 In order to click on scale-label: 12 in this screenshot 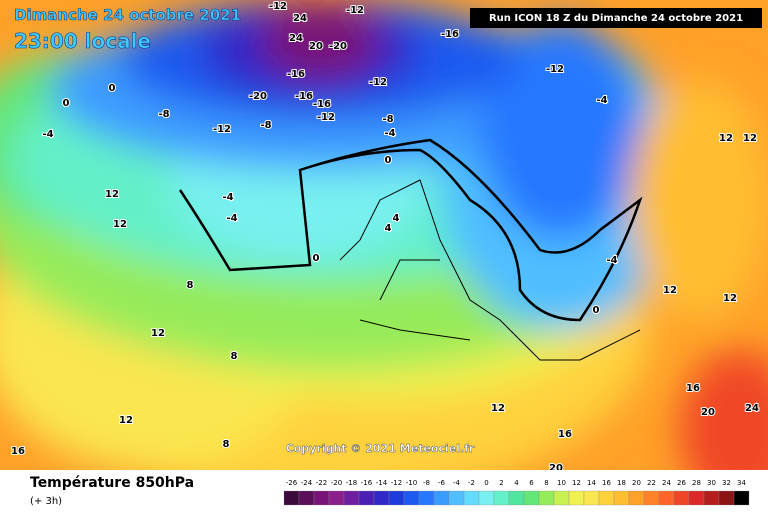, I will do `click(576, 483)`.